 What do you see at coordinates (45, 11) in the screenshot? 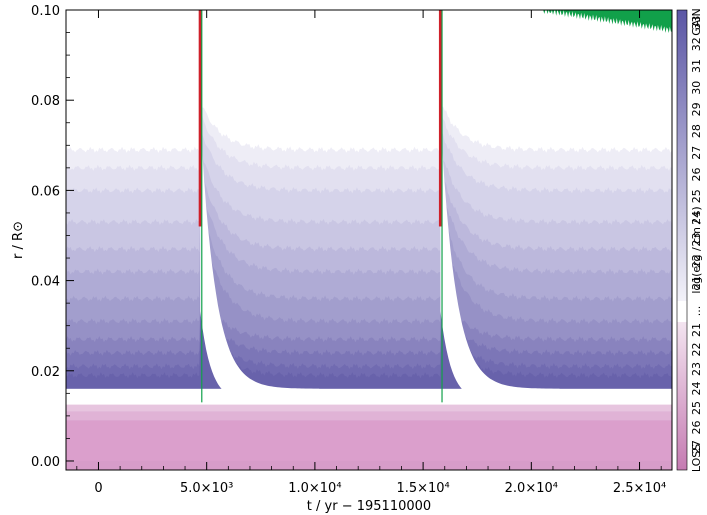
I see `y-tick-label-5: 0.10` at bounding box center [45, 11].